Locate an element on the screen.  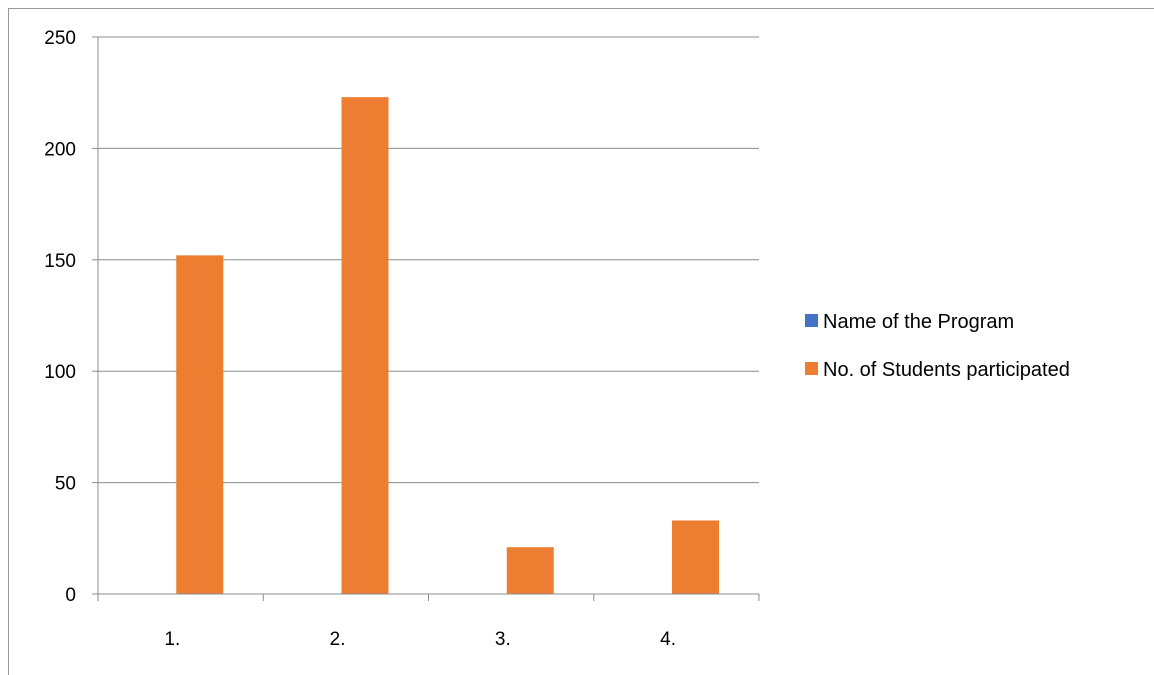
y-tick-label: 0 is located at coordinates (70, 595).